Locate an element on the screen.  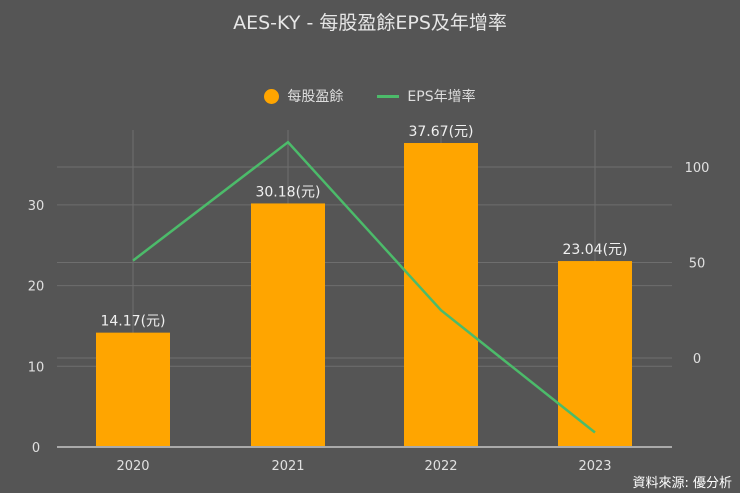
left-axis-tick: 0 is located at coordinates (36, 448).